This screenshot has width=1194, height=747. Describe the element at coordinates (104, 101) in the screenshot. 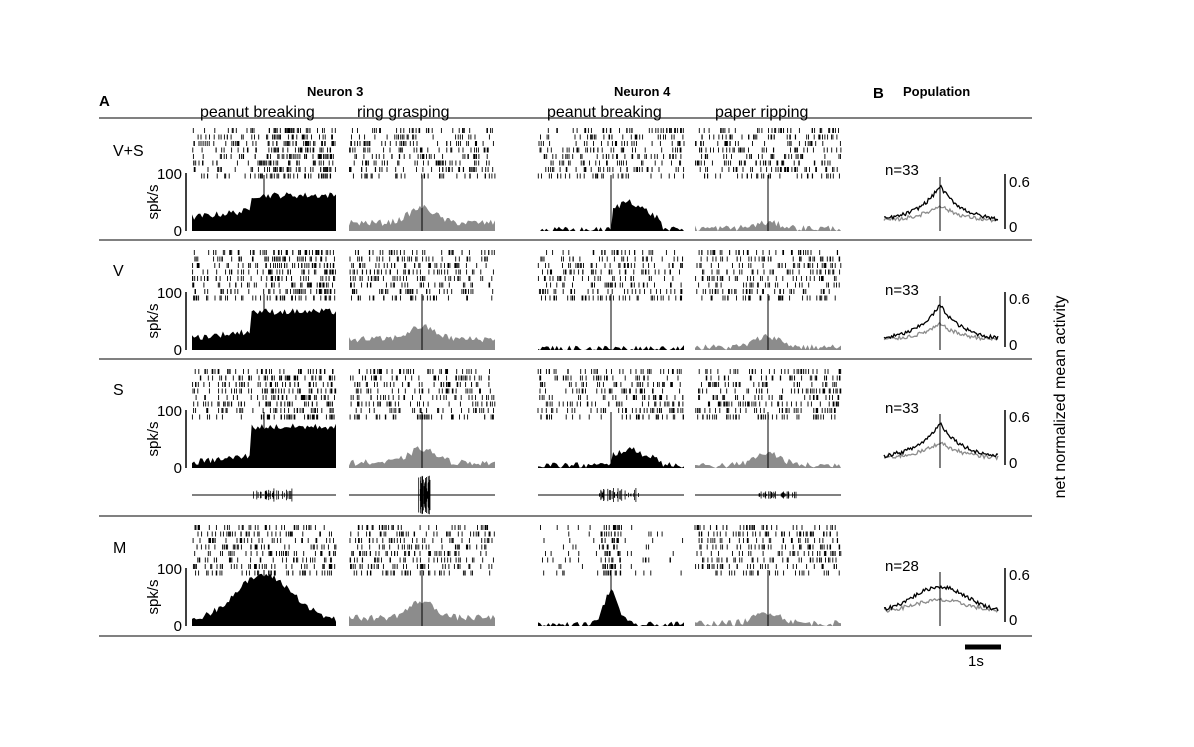

I see `panel-a-label: A` at that location.